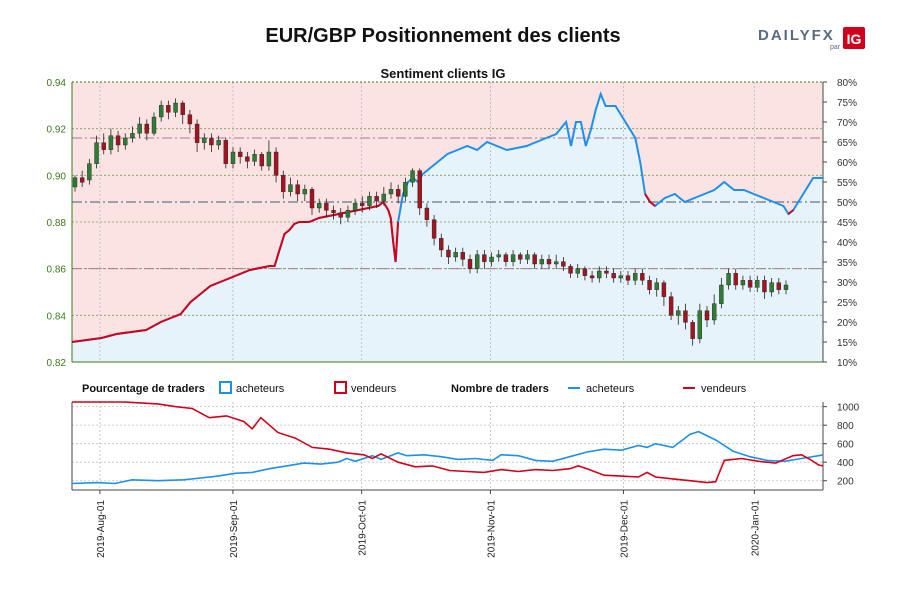 This screenshot has height=605, width=900. What do you see at coordinates (845, 426) in the screenshot?
I see `count-tick-3: 800` at bounding box center [845, 426].